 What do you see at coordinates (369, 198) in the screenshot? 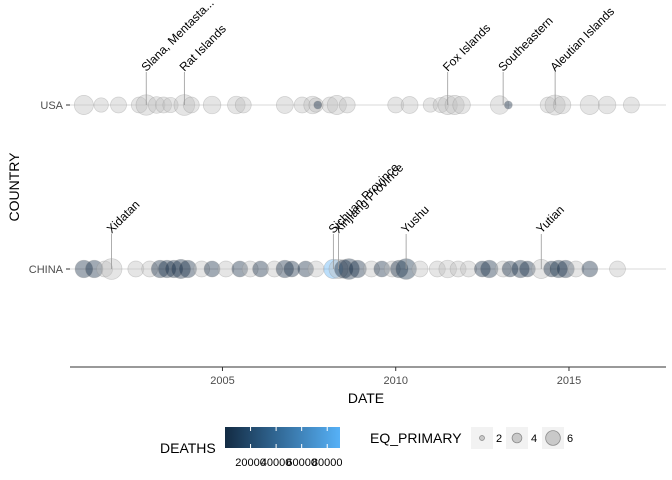
I see `annotation-label: Xinjiang Province` at bounding box center [369, 198].